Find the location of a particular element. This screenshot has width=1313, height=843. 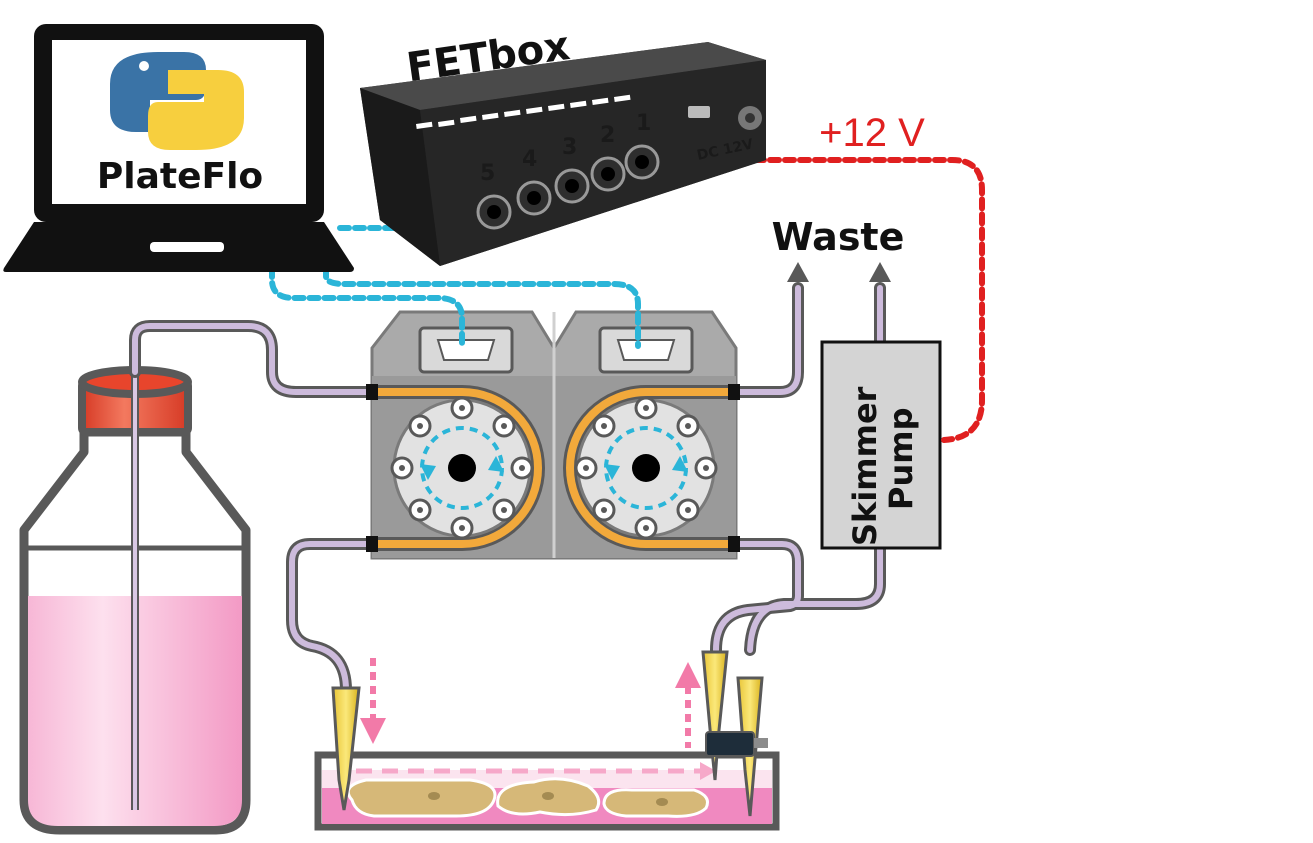

fetbox: 5 4 3 2 1 DC 12V FETbox is located at coordinates (563, 144).